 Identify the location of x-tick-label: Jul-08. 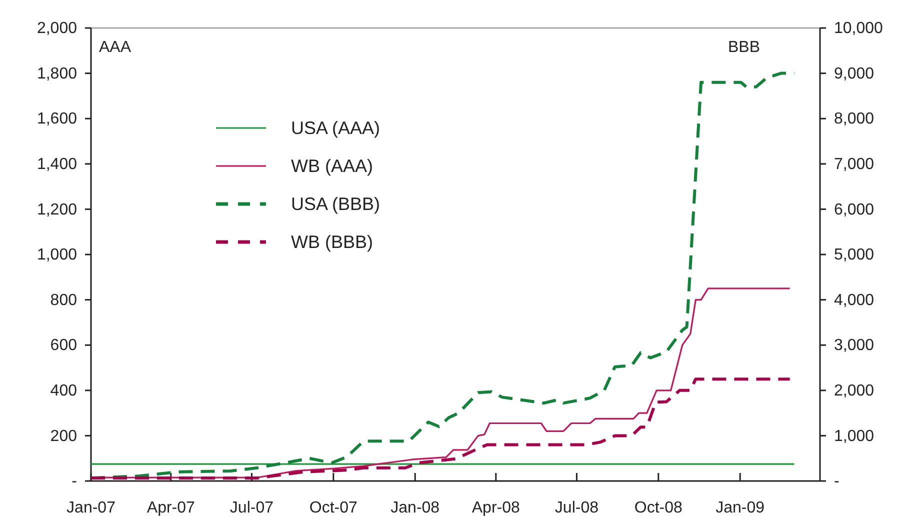
(576, 507).